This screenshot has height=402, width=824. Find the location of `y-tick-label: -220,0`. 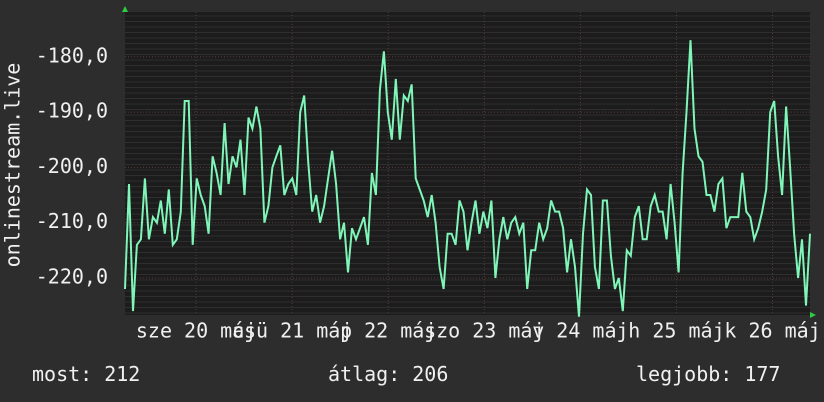

y-tick-label: -220,0 is located at coordinates (72, 276).